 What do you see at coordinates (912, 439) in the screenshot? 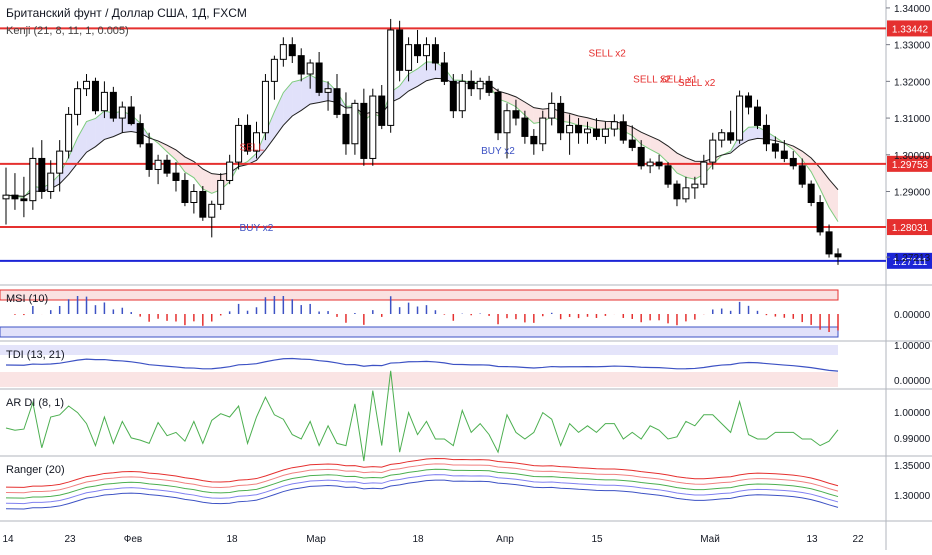
I see `panel-tick-label: 0.99000` at bounding box center [912, 439].